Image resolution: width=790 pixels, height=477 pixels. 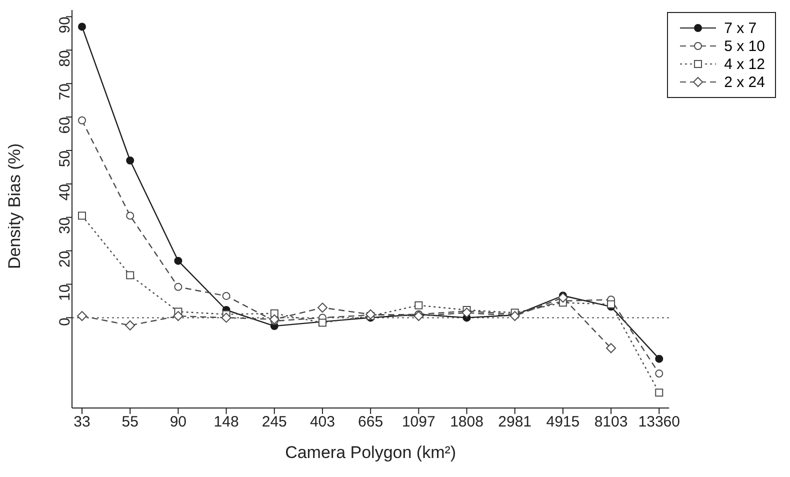 What do you see at coordinates (659, 422) in the screenshot?
I see `x-tick-label: 13360` at bounding box center [659, 422].